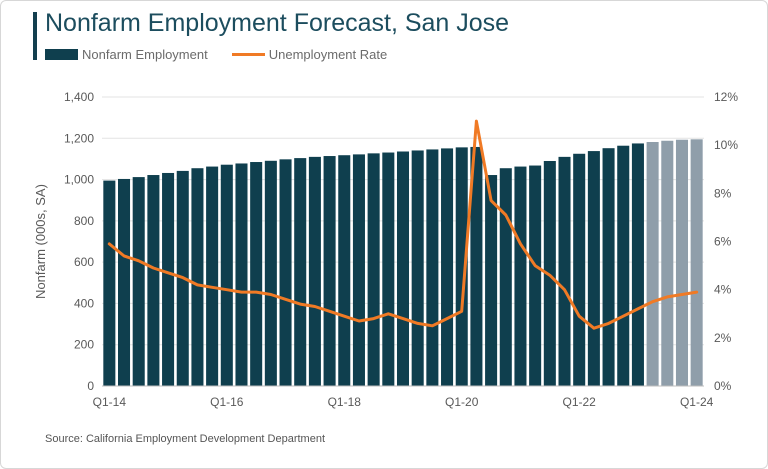 This screenshot has height=469, width=768. Describe the element at coordinates (462, 402) in the screenshot. I see `x-tick-label: Q1-20` at that location.